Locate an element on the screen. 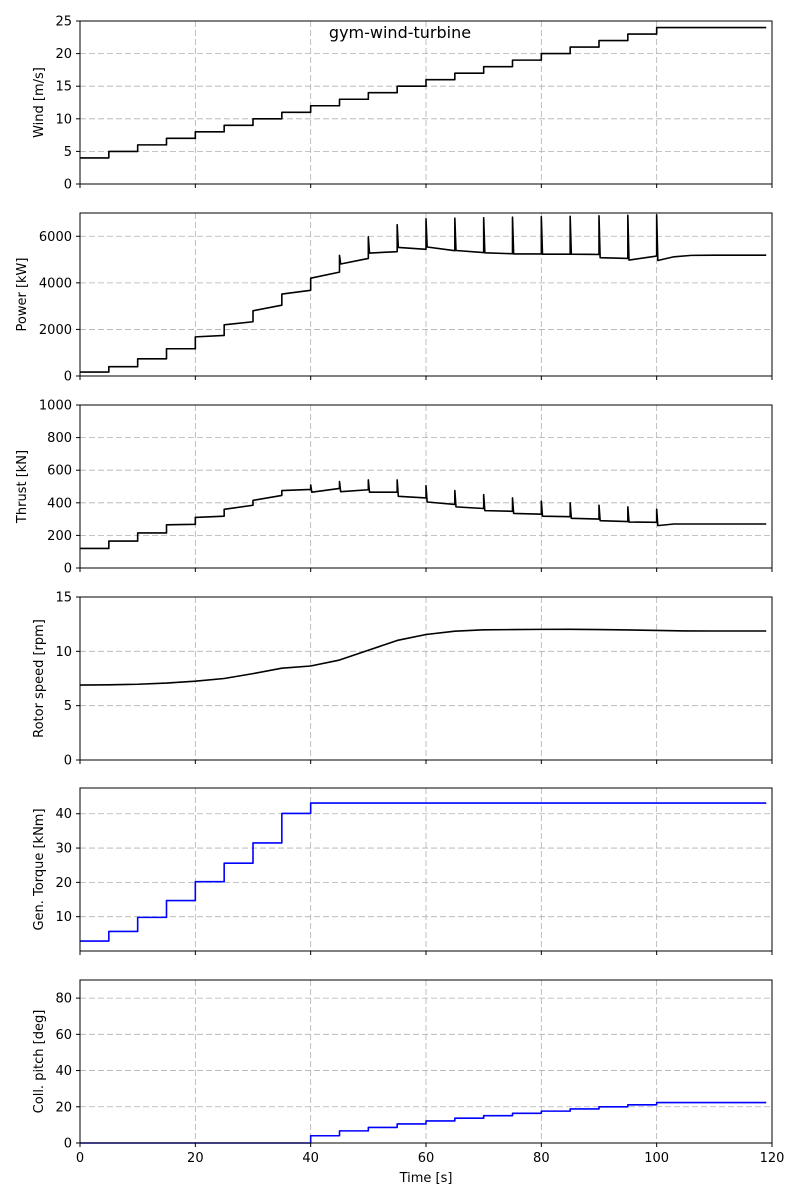 Image resolution: width=800 pixels, height=1200 pixels. x-tick-label: 80 is located at coordinates (541, 1158).